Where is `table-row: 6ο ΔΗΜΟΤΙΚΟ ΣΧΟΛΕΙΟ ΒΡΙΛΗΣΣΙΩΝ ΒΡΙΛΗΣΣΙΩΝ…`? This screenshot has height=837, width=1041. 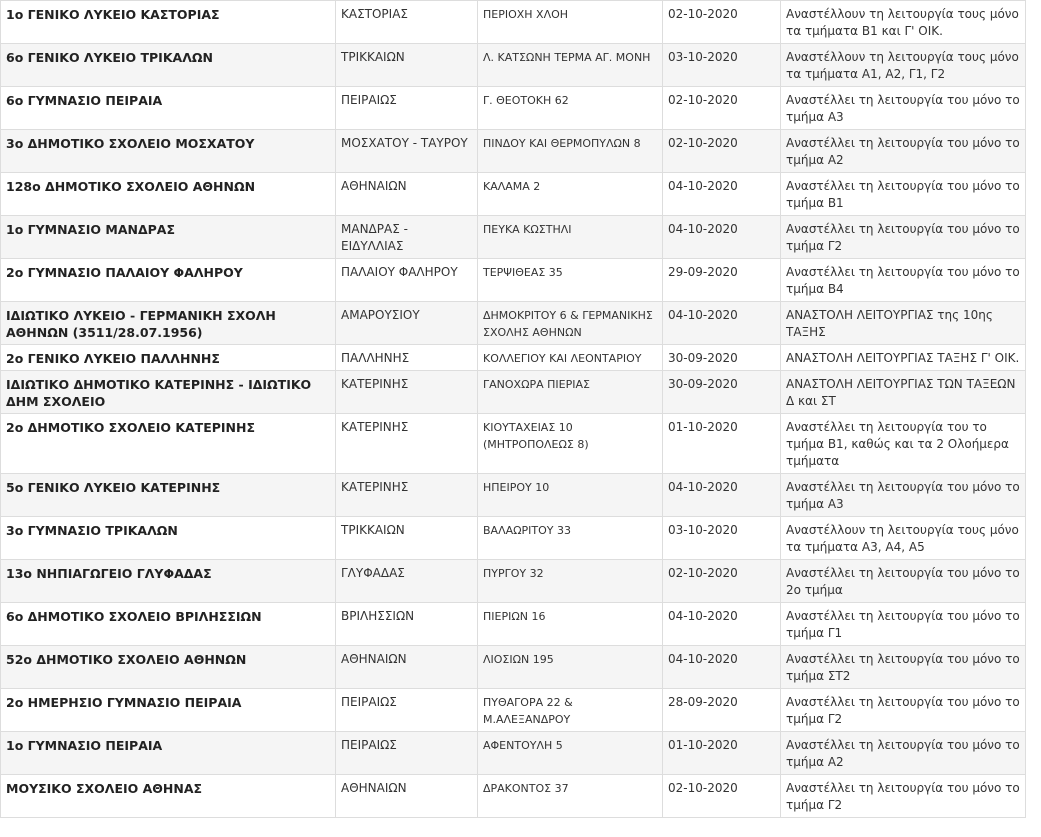 table-row: 6ο ΔΗΜΟΤΙΚΟ ΣΧΟΛΕΙΟ ΒΡΙΛΗΣΣΙΩΝ ΒΡΙΛΗΣΣΙΩΝ… is located at coordinates (513, 624).